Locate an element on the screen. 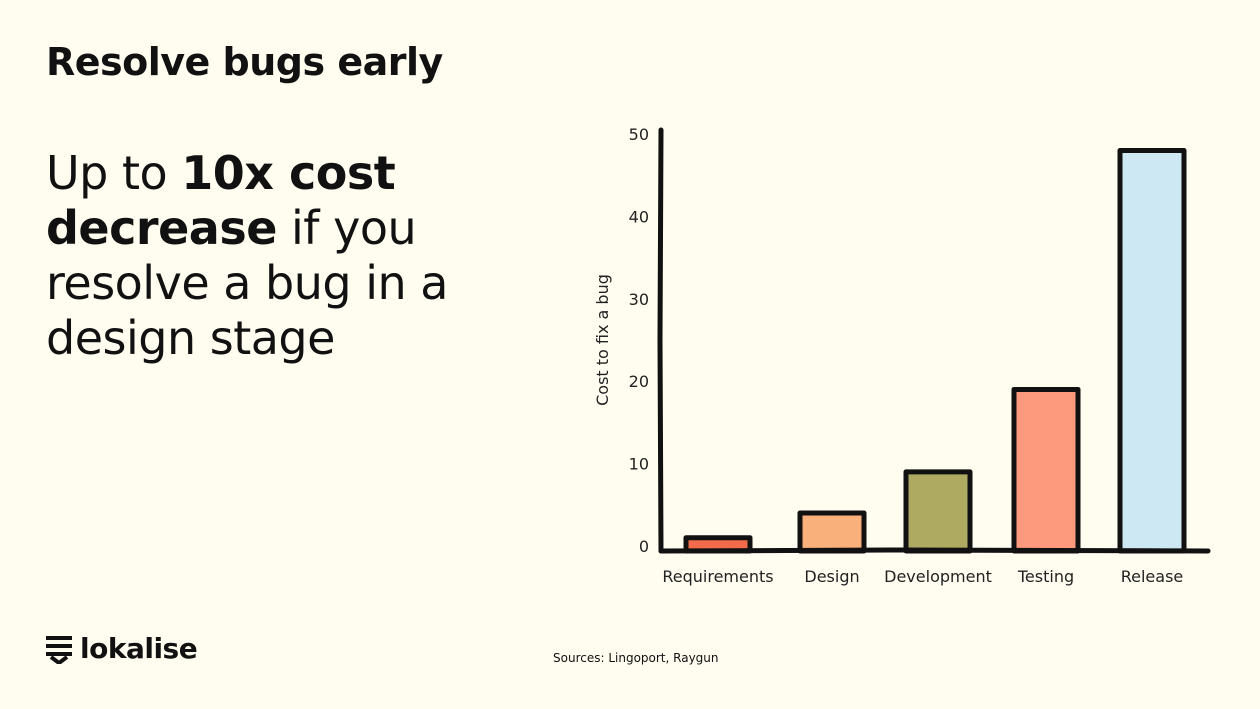 The image size is (1260, 709). bar-development is located at coordinates (938, 511).